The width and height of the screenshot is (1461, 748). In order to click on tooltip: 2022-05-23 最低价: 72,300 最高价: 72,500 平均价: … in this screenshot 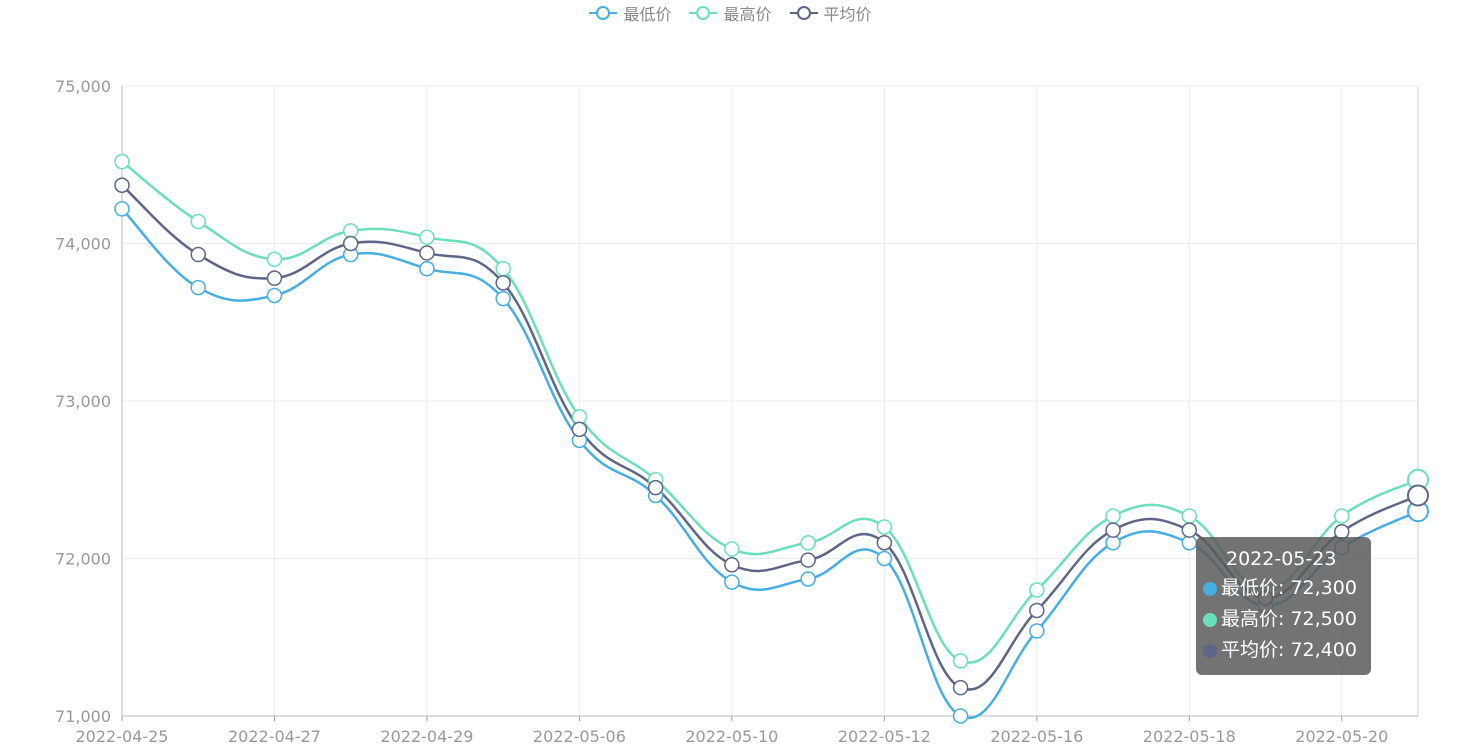, I will do `click(1283, 606)`.